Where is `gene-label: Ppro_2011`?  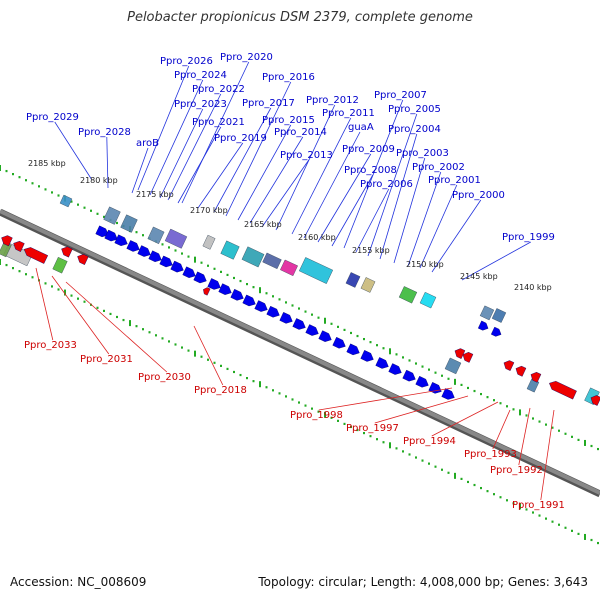
gene-label: Ppro_2011 is located at coordinates (348, 113).